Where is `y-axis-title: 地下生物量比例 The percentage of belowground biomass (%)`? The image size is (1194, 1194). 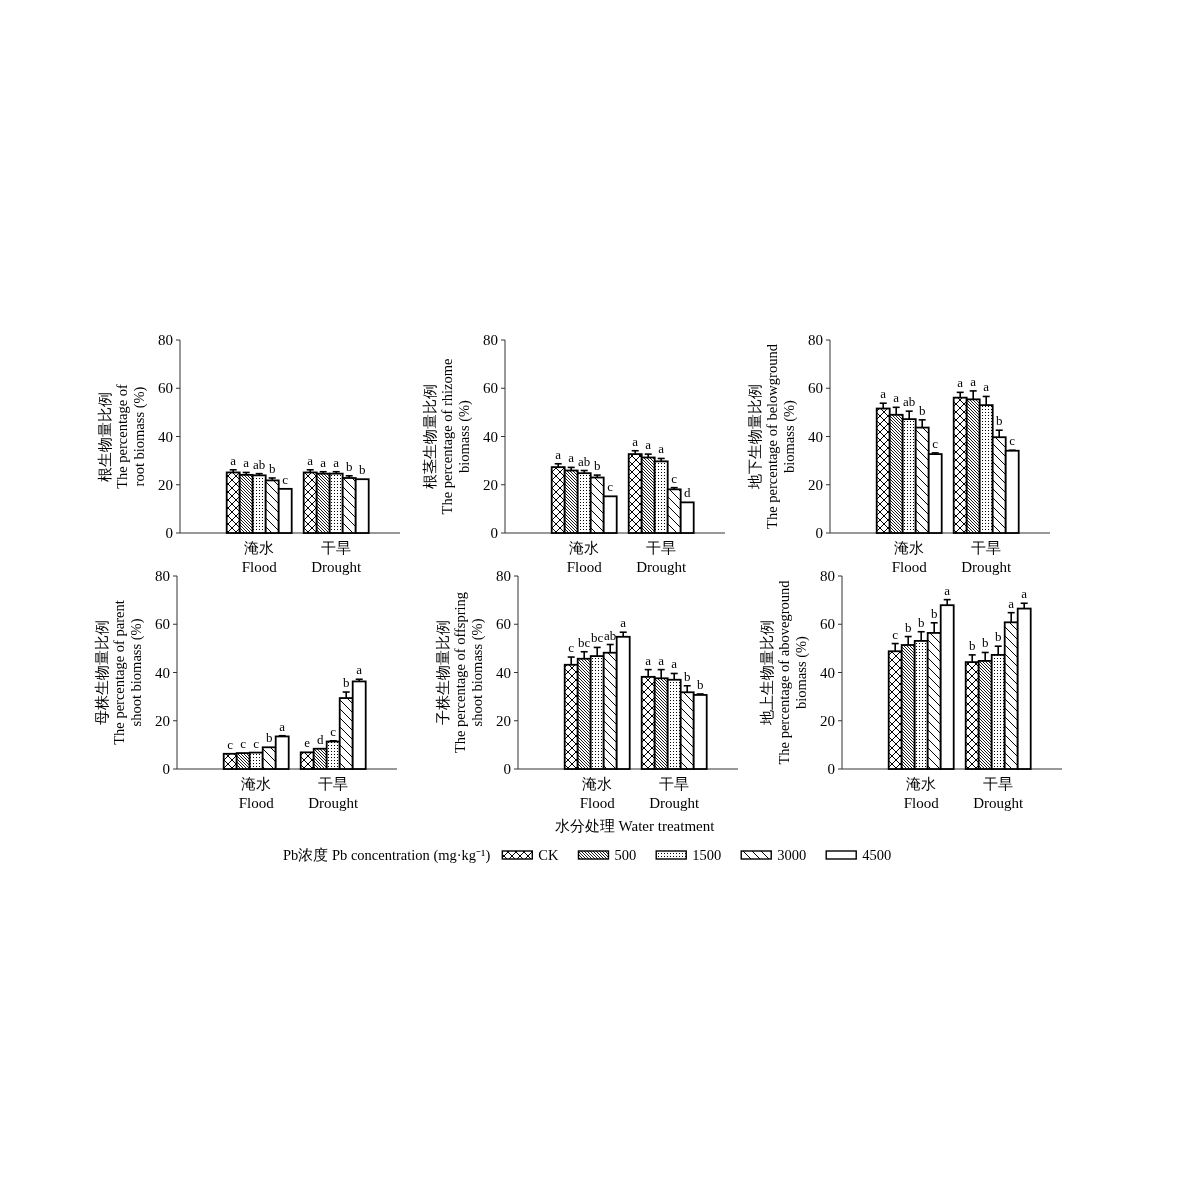
y-axis-title: 地下生物量比例 The percentage of belowground biomass (%) is located at coordinates (772, 436).